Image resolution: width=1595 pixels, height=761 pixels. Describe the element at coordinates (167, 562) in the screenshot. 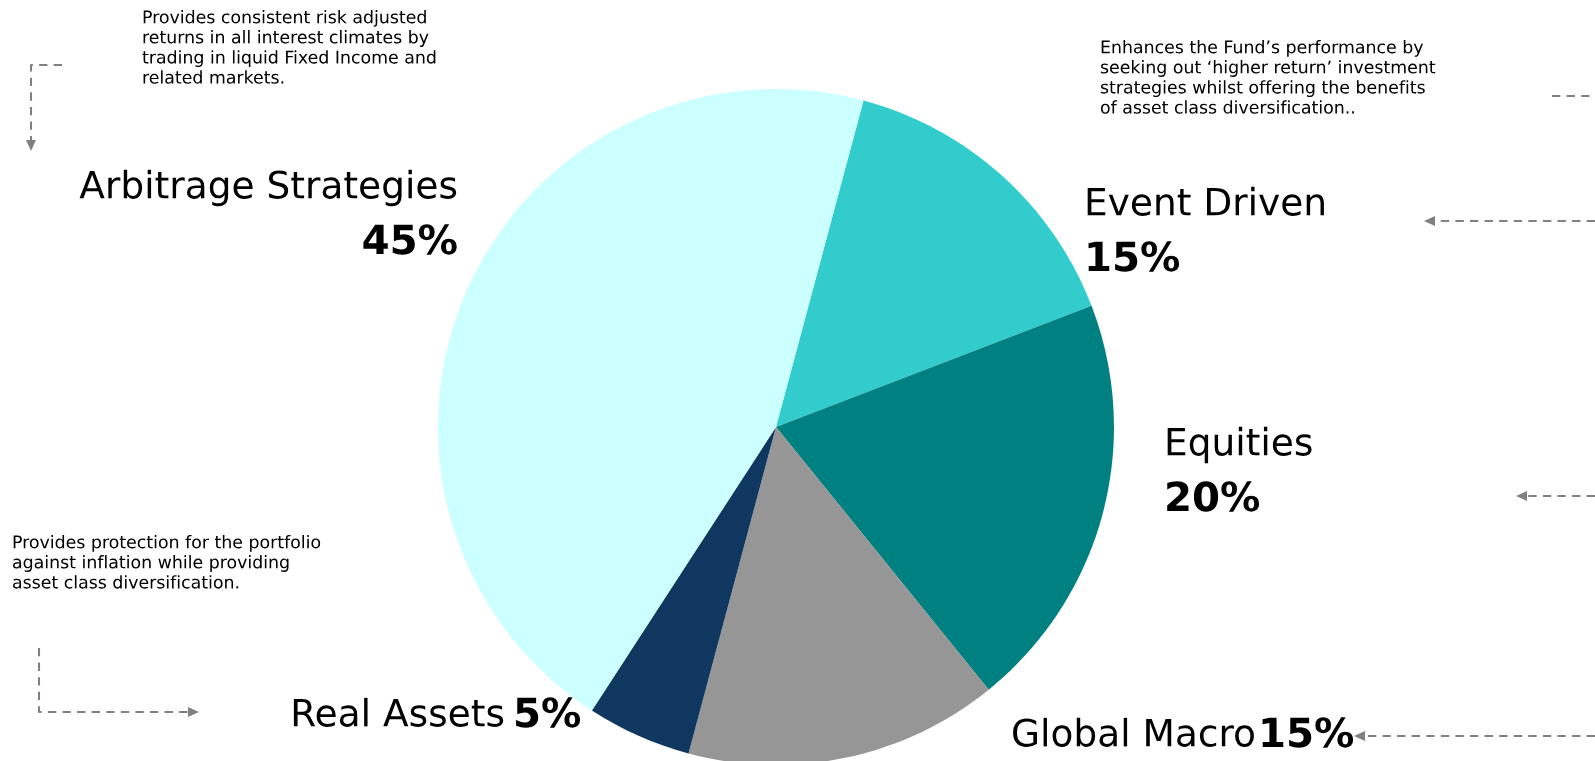

I see `text: Provides protection for the portfolio against inflation while providing asset class diversification.` at that location.